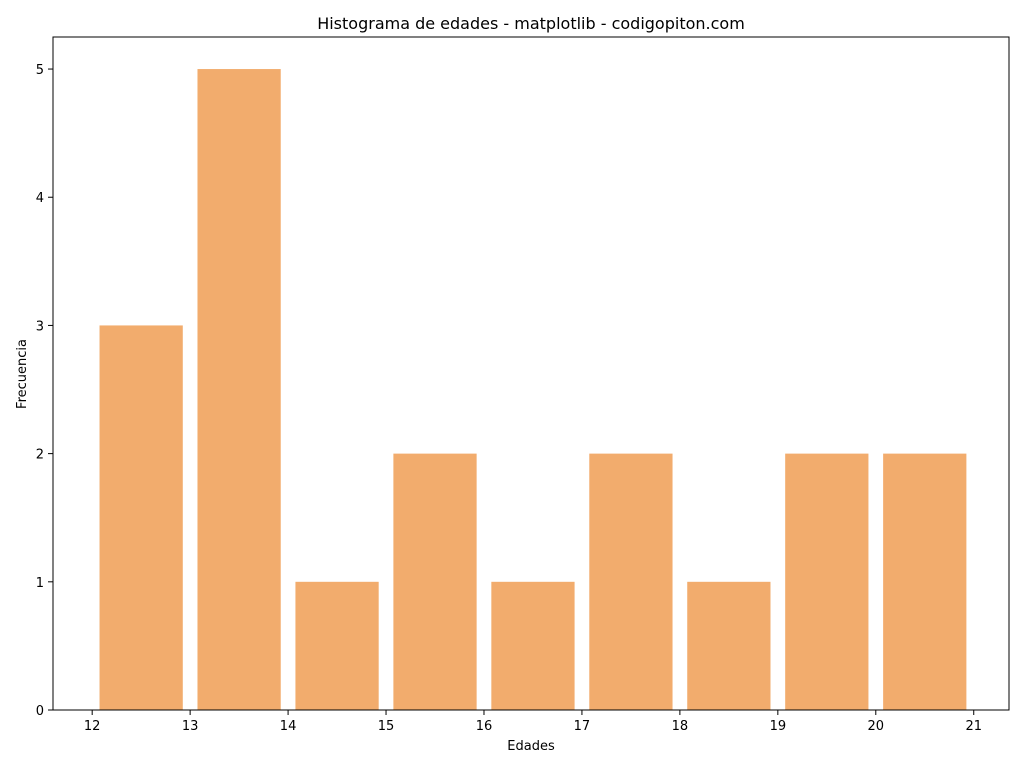 The width and height of the screenshot is (1024, 768). Describe the element at coordinates (22, 374) in the screenshot. I see `y-axis-label: Frecuencia` at that location.